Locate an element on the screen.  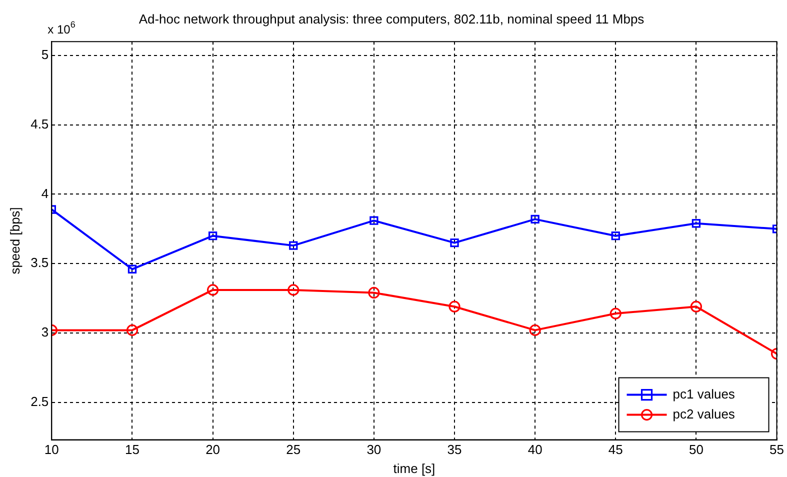
y-tick-label: 2.5 is located at coordinates (39, 401).